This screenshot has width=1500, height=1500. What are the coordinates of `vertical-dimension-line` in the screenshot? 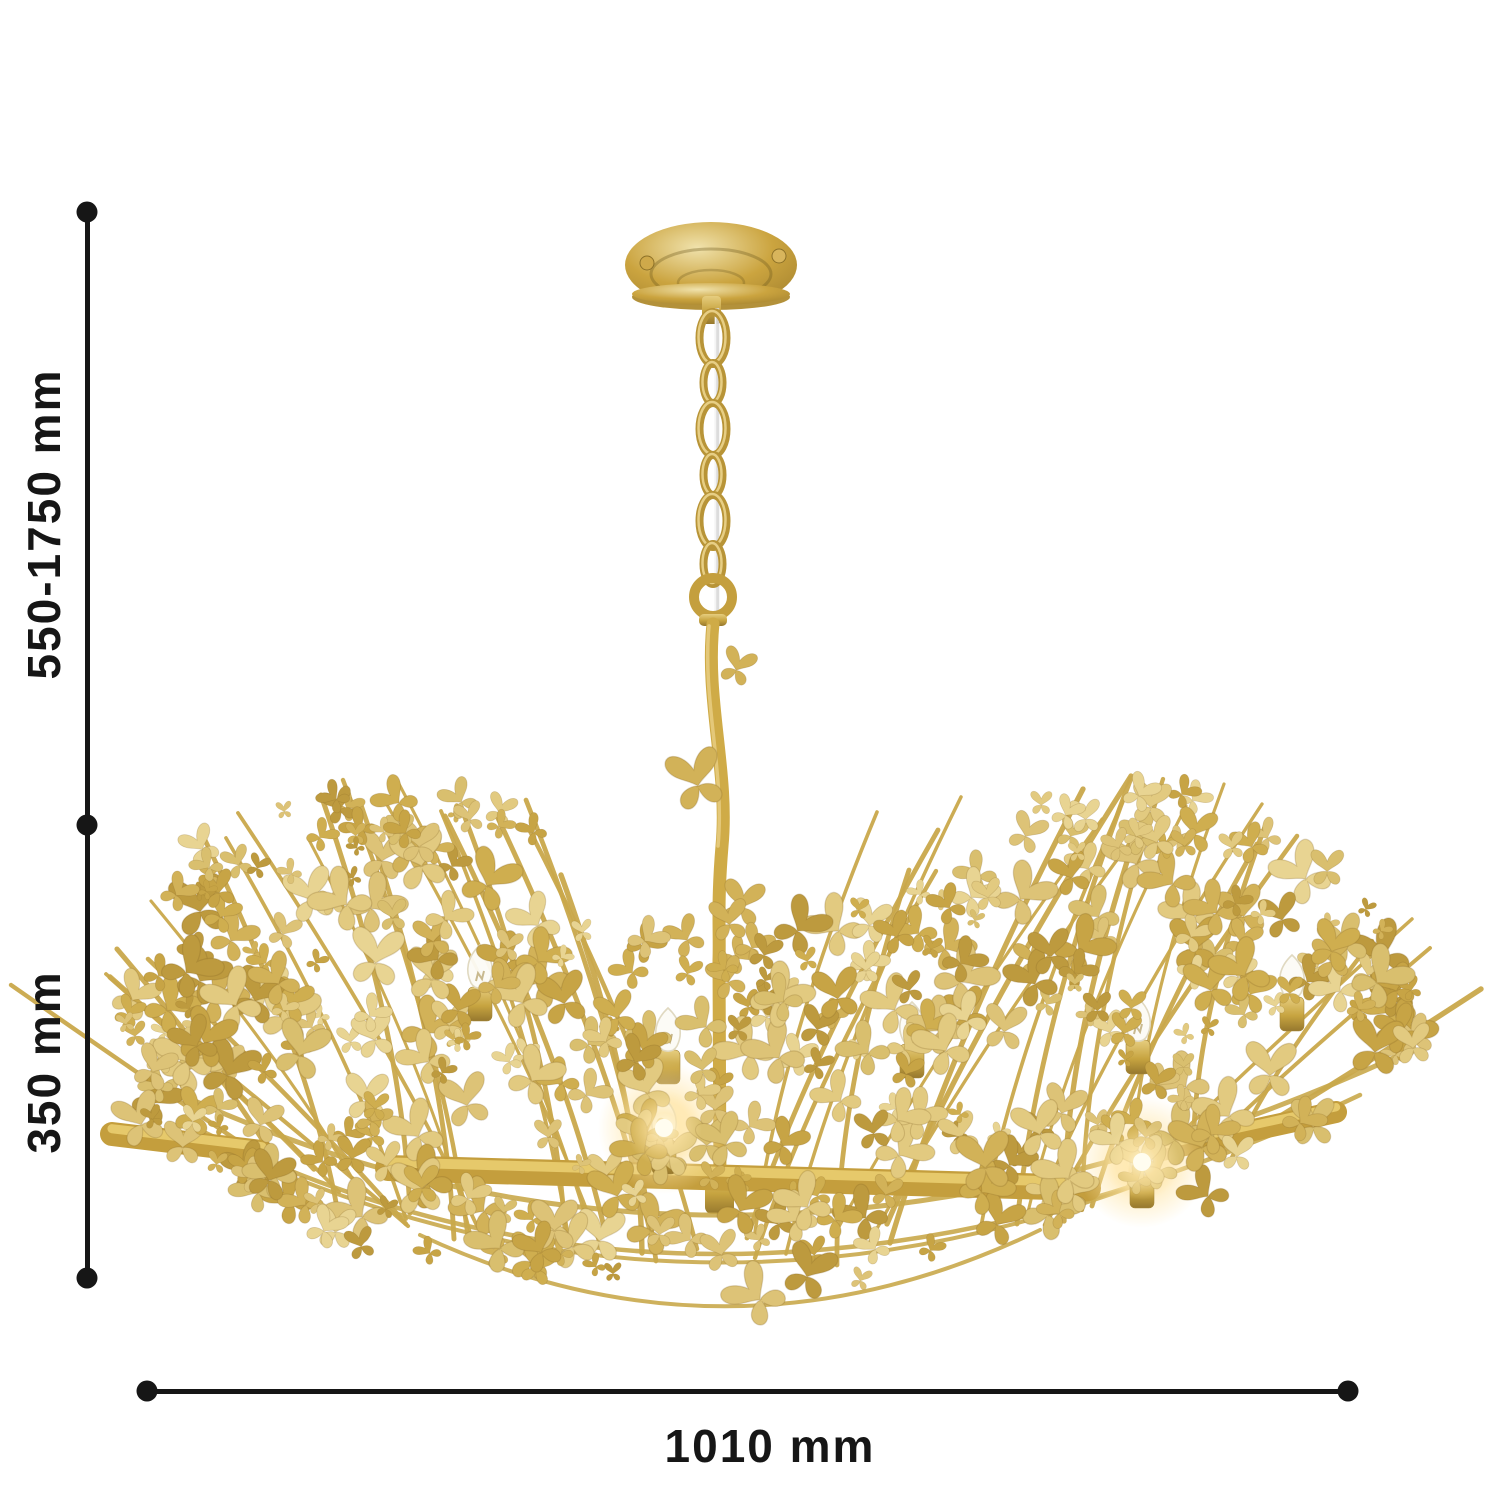 It's located at (87, 745).